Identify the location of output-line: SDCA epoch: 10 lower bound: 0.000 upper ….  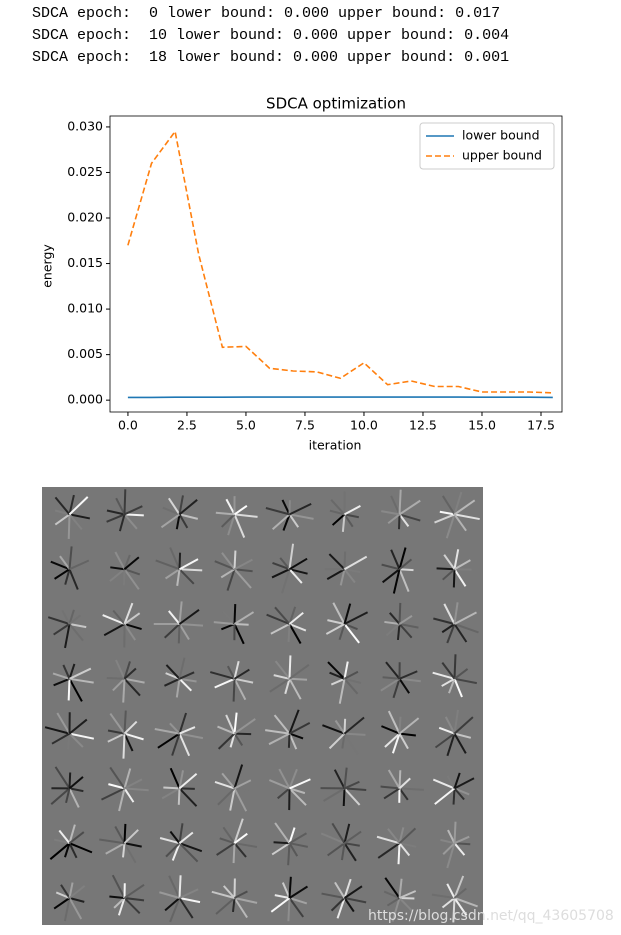
(271, 35).